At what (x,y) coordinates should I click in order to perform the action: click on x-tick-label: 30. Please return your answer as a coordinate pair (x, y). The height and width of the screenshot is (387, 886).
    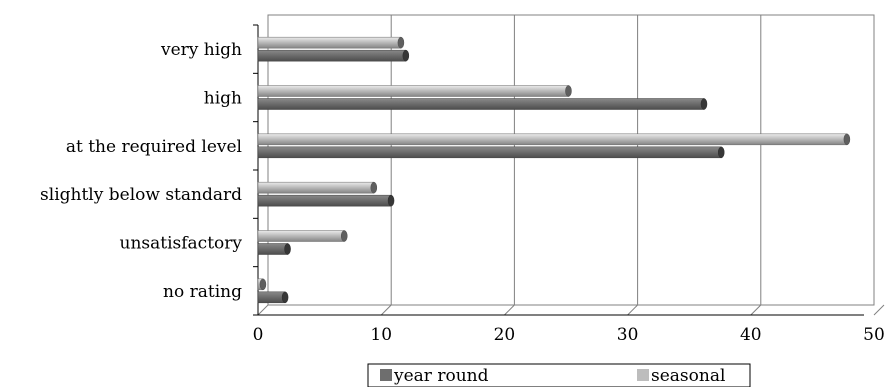
    Looking at the image, I should click on (628, 335).